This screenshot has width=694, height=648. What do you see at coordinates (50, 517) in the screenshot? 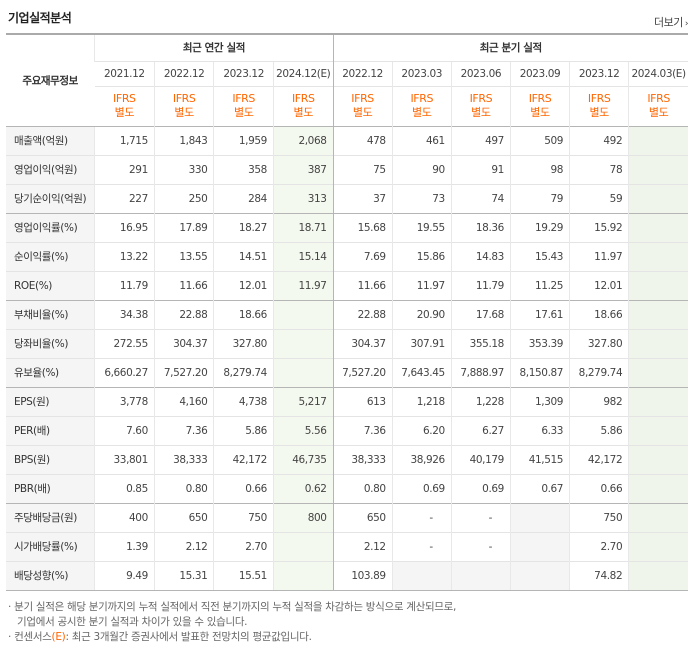
I see `row-label: 주당배당금(원)` at bounding box center [50, 517].